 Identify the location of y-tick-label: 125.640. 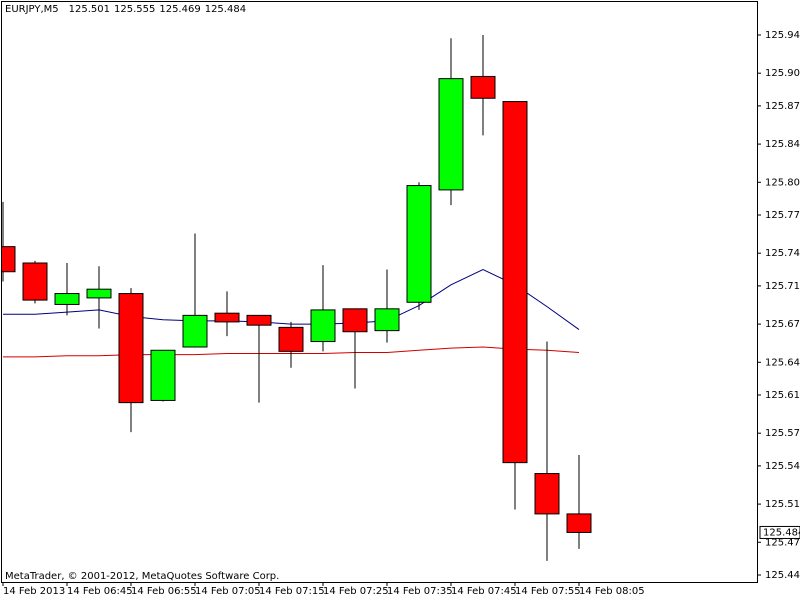
(782, 362).